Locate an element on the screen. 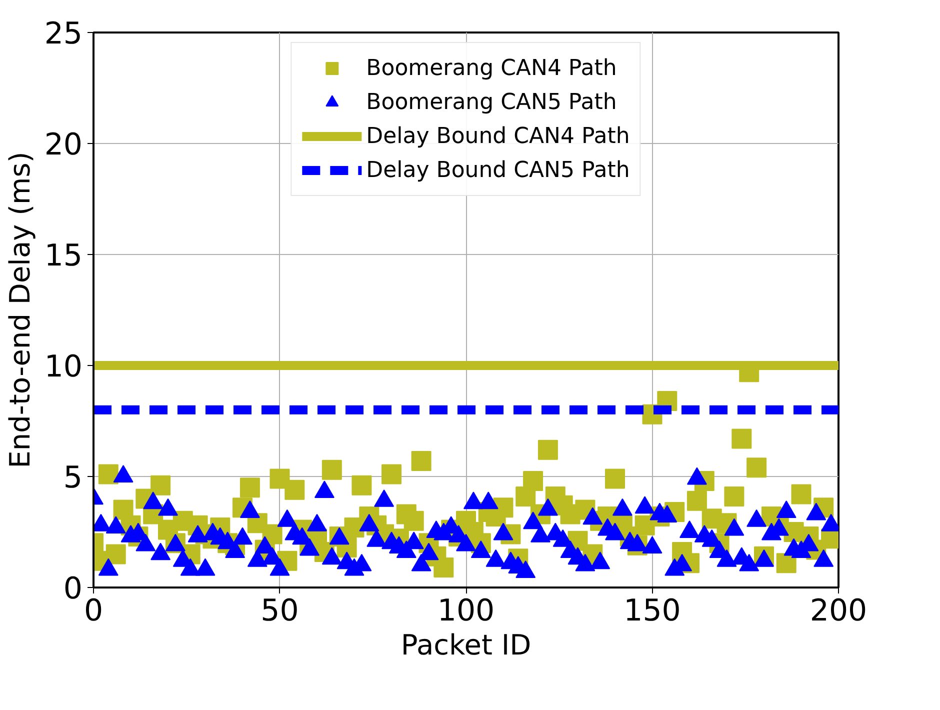 This screenshot has width=940, height=710. legend-label: Delay Bound CAN4 Path is located at coordinates (498, 136).